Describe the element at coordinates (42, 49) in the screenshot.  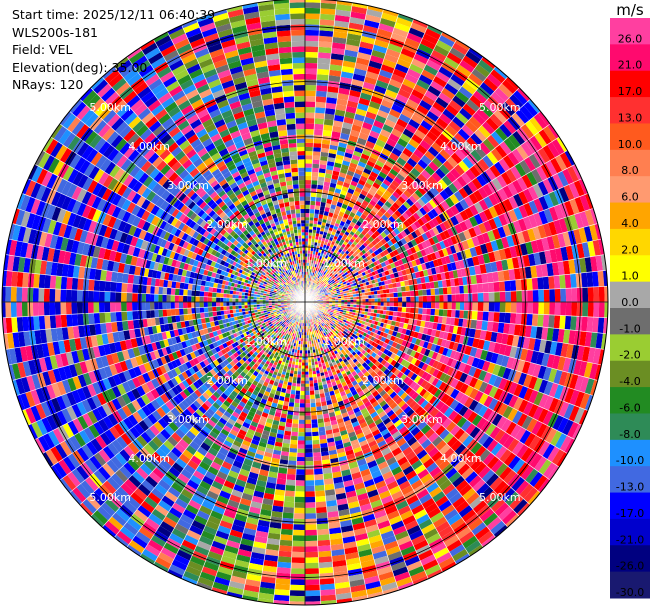
I see `field-label: Field: VEL` at that location.